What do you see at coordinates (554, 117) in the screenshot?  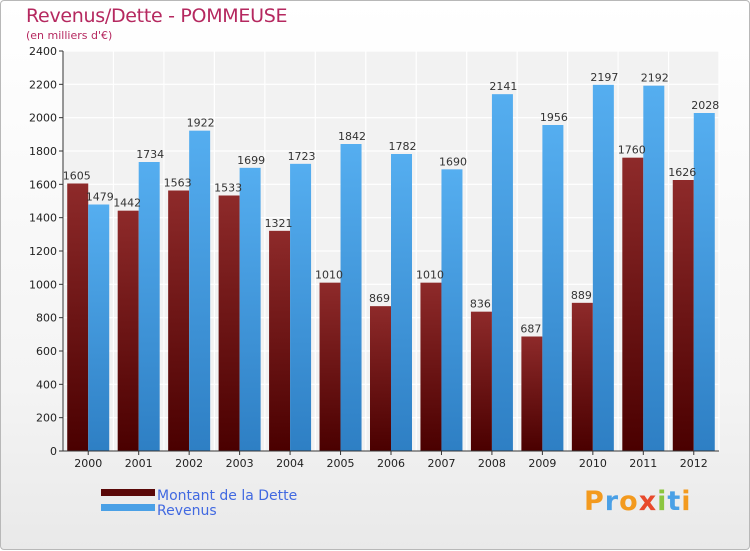 I see `data-label-revenus: 1956` at bounding box center [554, 117].